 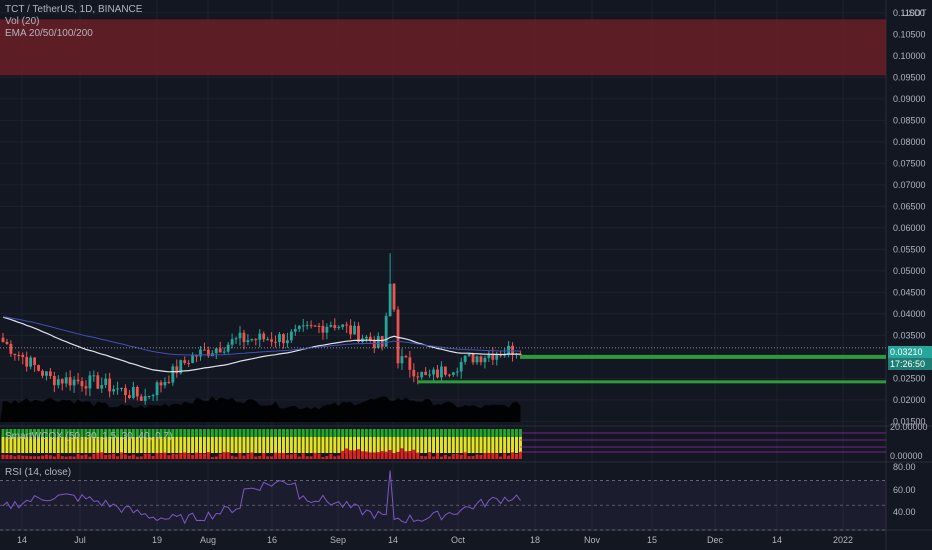 I want to click on ema-legend: EMA 20/50/100/200, so click(x=49, y=33).